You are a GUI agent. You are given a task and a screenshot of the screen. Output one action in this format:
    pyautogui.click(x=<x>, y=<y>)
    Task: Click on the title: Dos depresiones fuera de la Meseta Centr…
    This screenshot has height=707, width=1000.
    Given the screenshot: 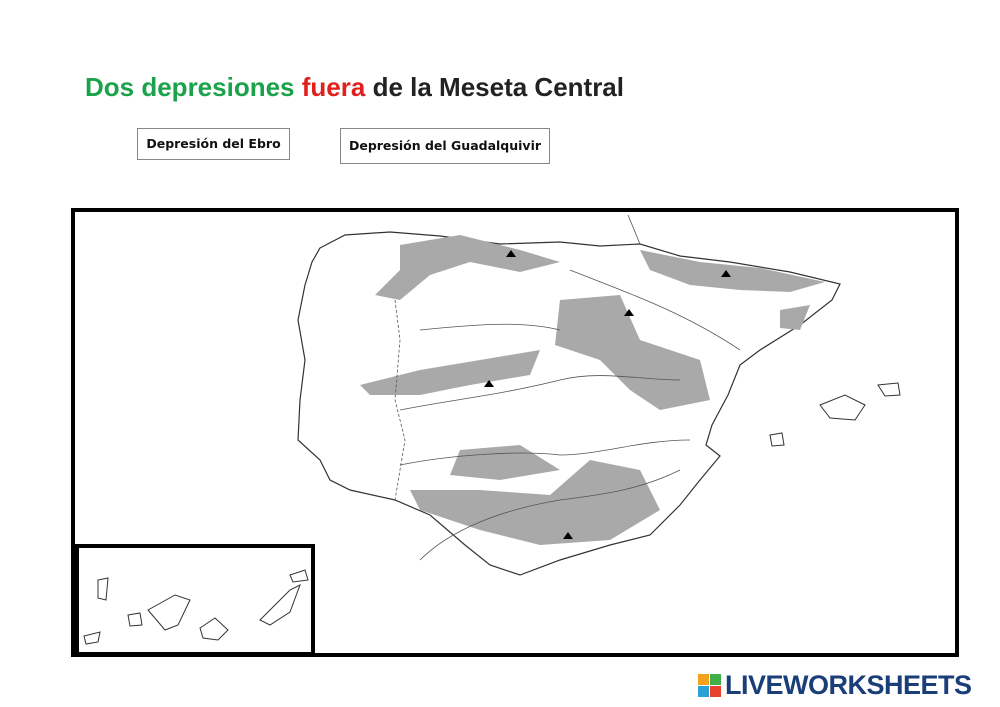 What is the action you would take?
    pyautogui.click(x=354, y=87)
    